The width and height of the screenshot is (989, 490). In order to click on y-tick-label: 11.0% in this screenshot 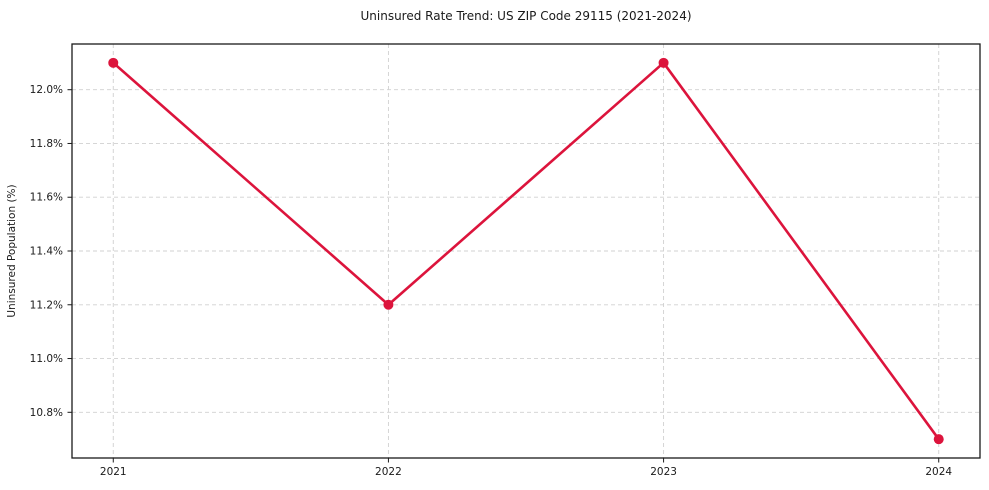, I will do `click(46, 359)`.